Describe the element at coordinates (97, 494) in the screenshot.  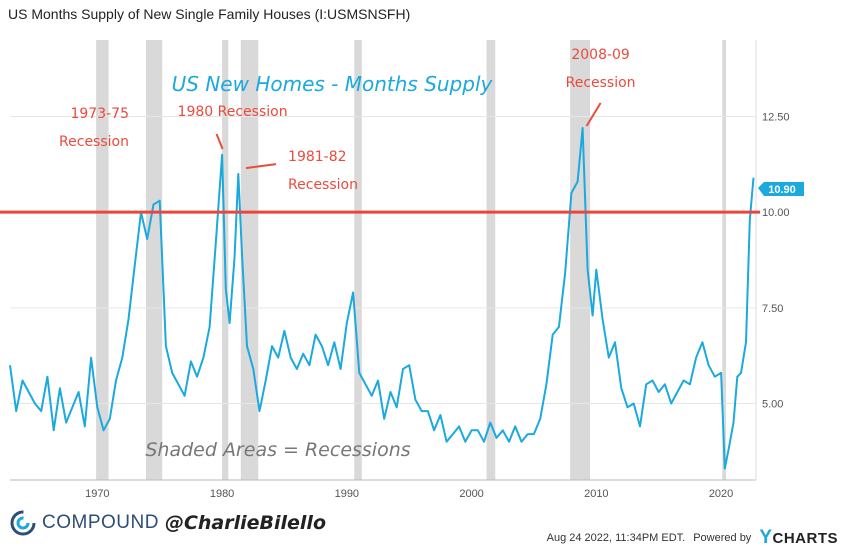
I see `x-tick-label: 1970` at that location.